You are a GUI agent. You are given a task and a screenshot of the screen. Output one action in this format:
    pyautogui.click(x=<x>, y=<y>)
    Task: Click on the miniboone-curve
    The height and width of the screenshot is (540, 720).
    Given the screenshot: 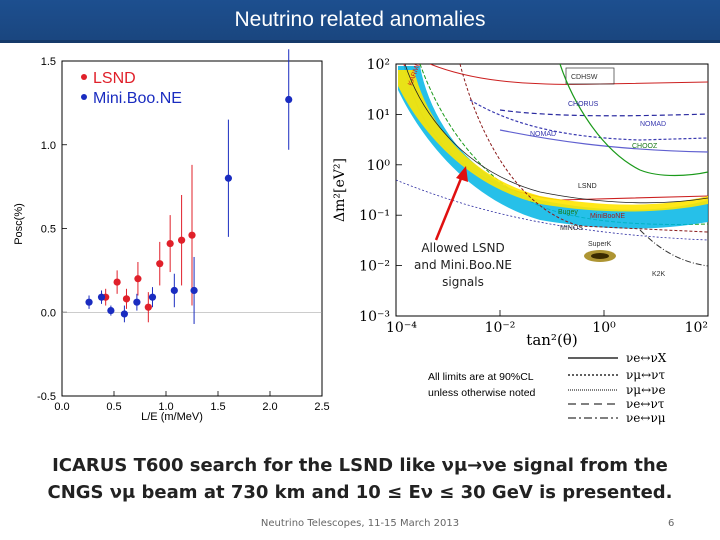 What is the action you would take?
    pyautogui.click(x=583, y=148)
    